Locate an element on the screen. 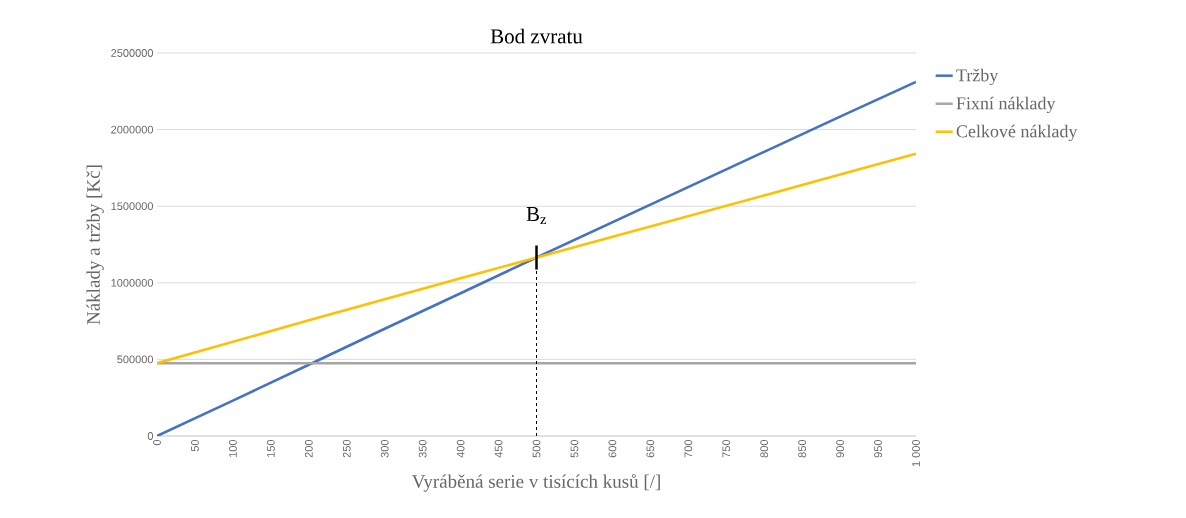  x-tick-label: 400 is located at coordinates (460, 448).